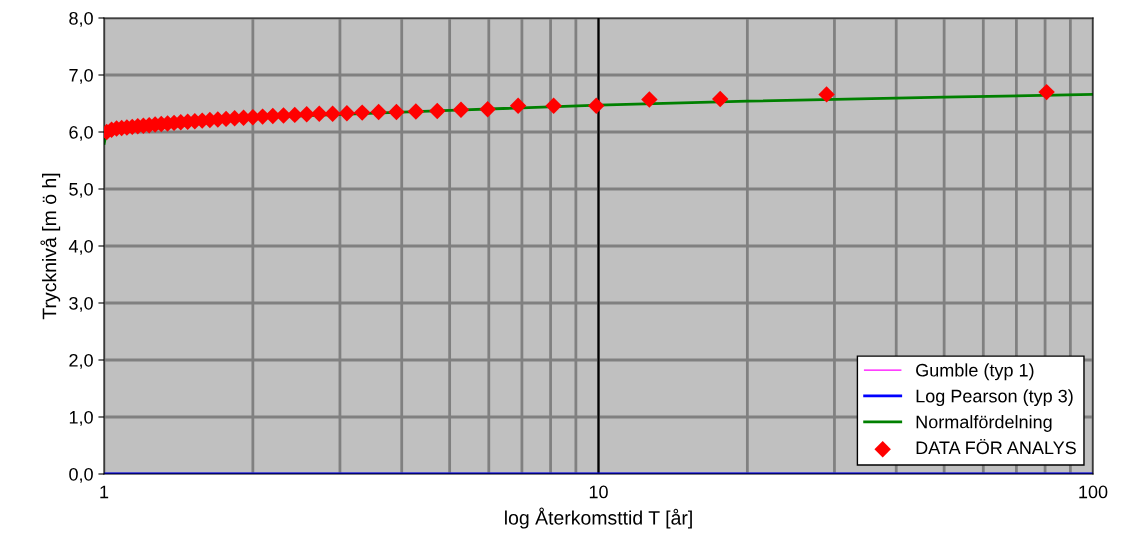 Image resolution: width=1121 pixels, height=555 pixels. Describe the element at coordinates (598, 518) in the screenshot. I see `x-axis-title: log Återkomsttid T [år]` at that location.